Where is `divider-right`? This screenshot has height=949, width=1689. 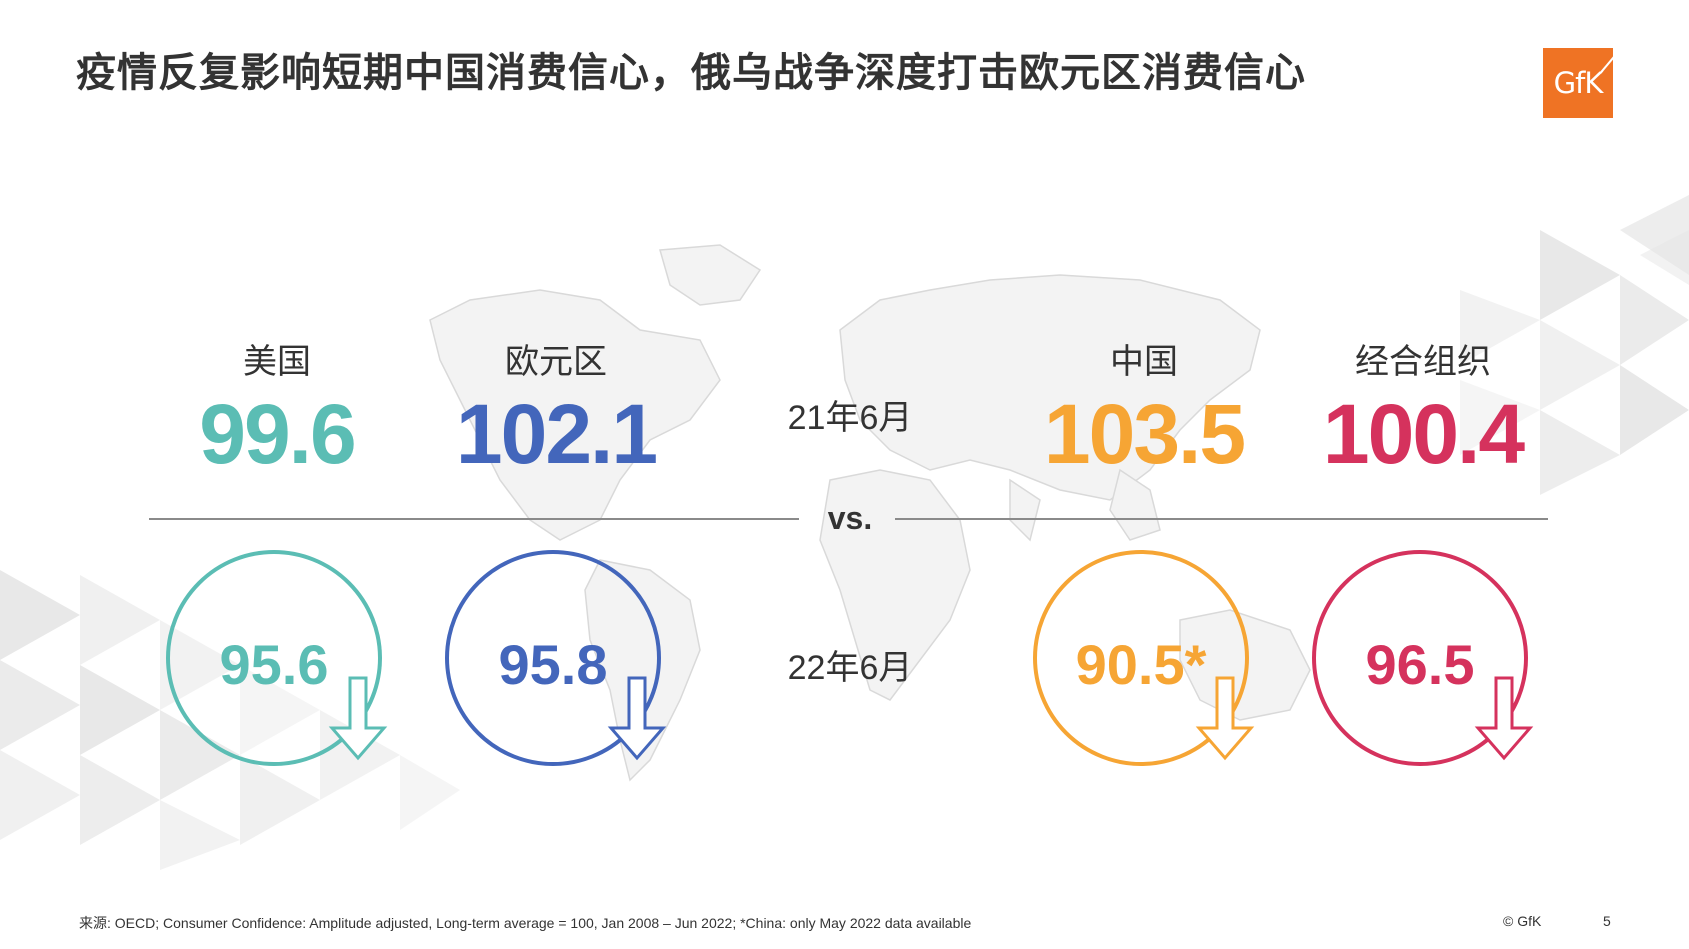 divider-right is located at coordinates (1221, 519).